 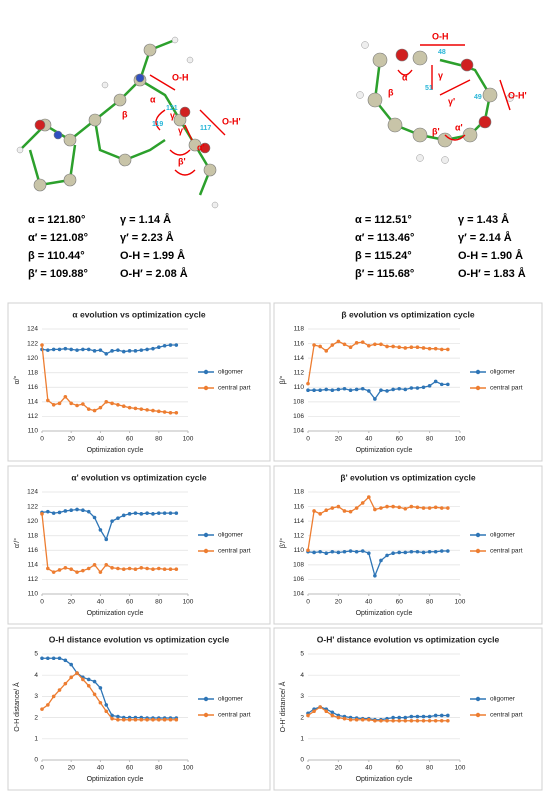 What do you see at coordinates (32, 521) in the screenshot?
I see `y-tick-label: 120` at bounding box center [32, 521].